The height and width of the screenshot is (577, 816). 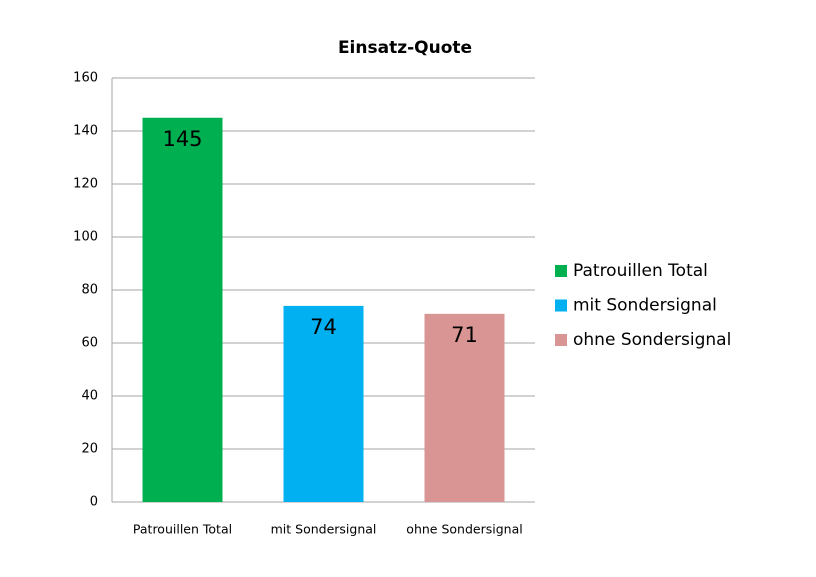 I want to click on y-tick-label: 80, so click(x=89, y=290).